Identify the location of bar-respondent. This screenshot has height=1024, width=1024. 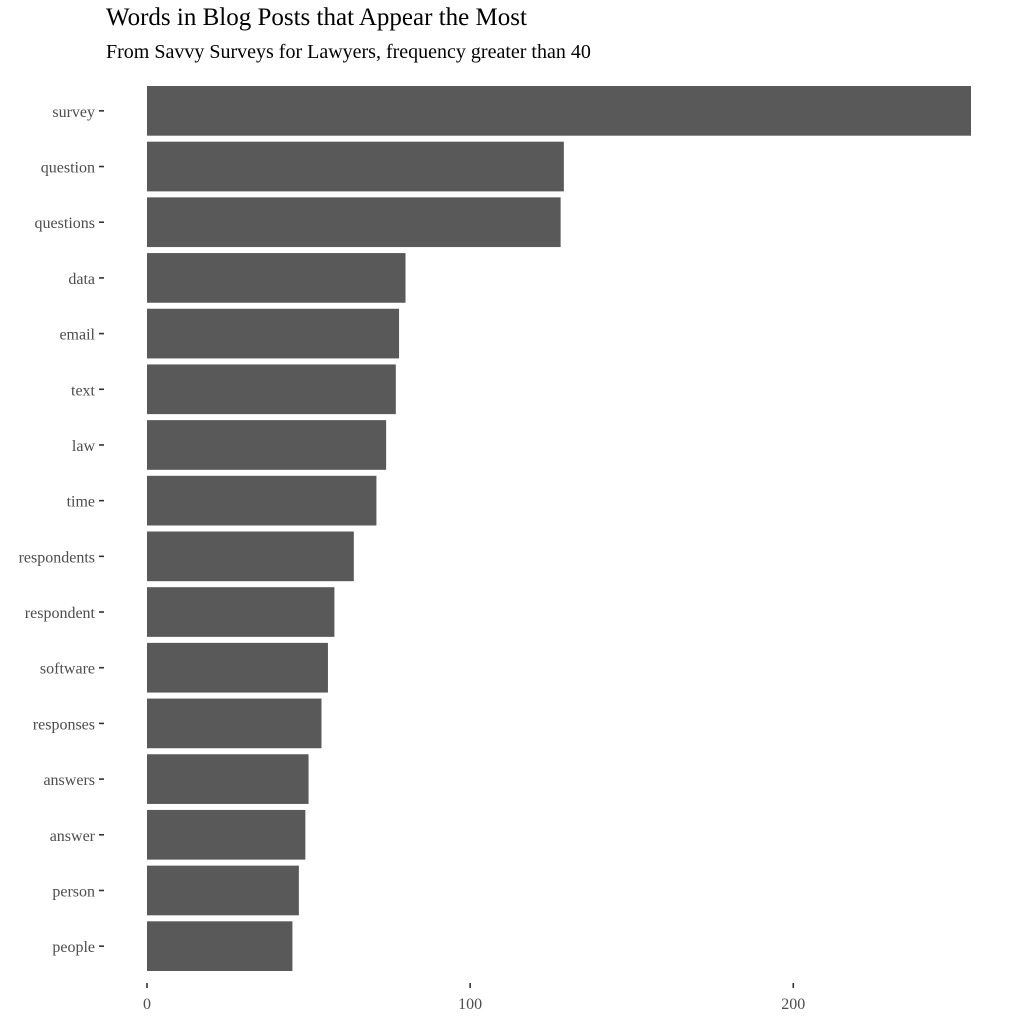
(241, 612).